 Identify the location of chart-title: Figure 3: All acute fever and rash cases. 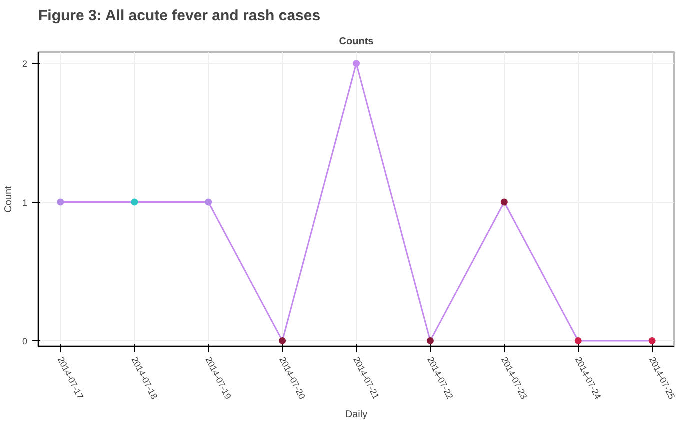
(179, 16).